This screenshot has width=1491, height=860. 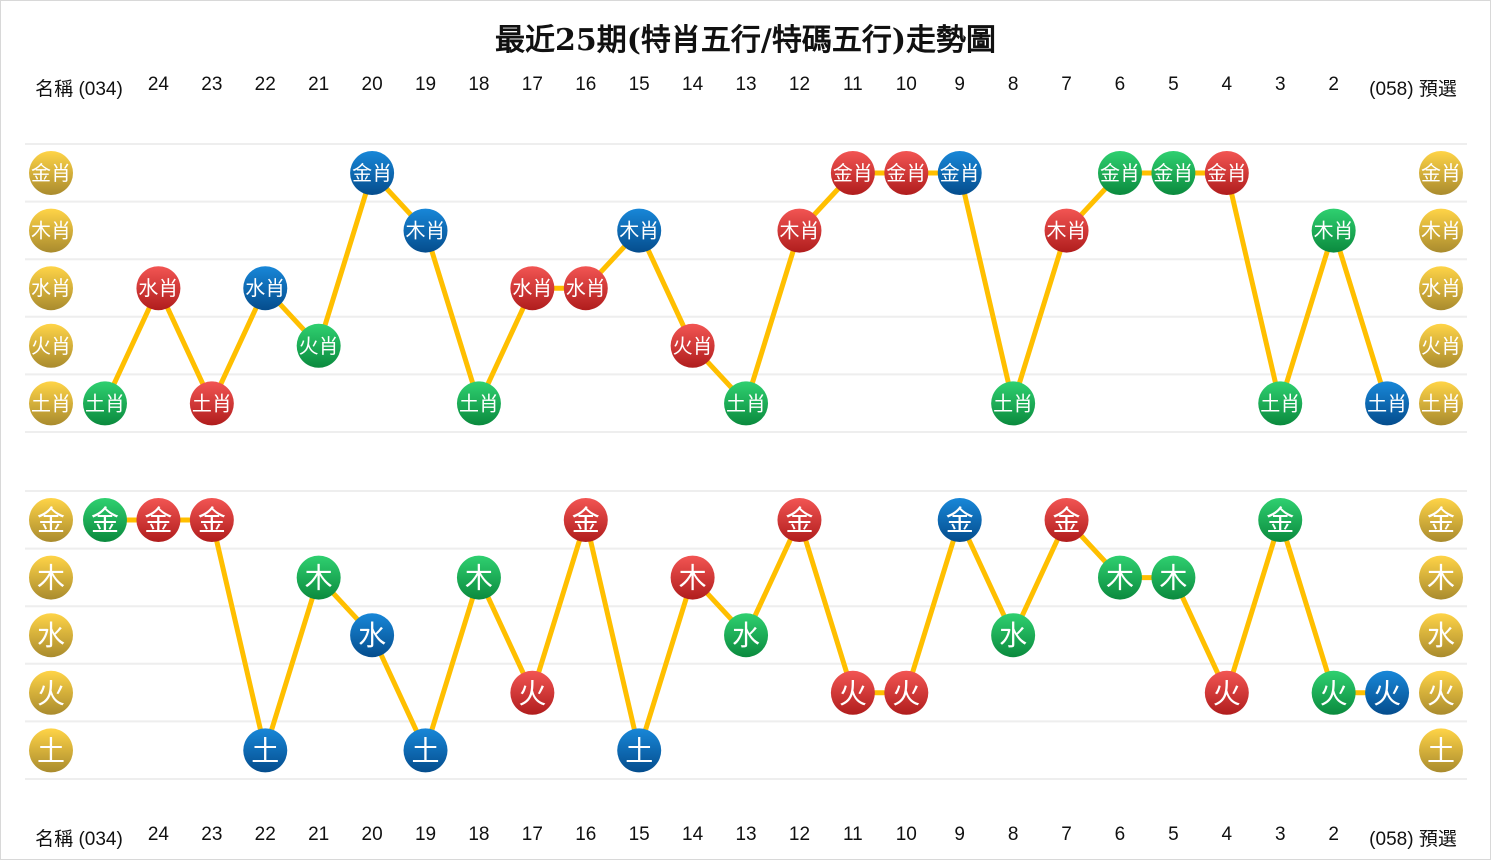 I want to click on row-label-right: 水, so click(x=1441, y=635).